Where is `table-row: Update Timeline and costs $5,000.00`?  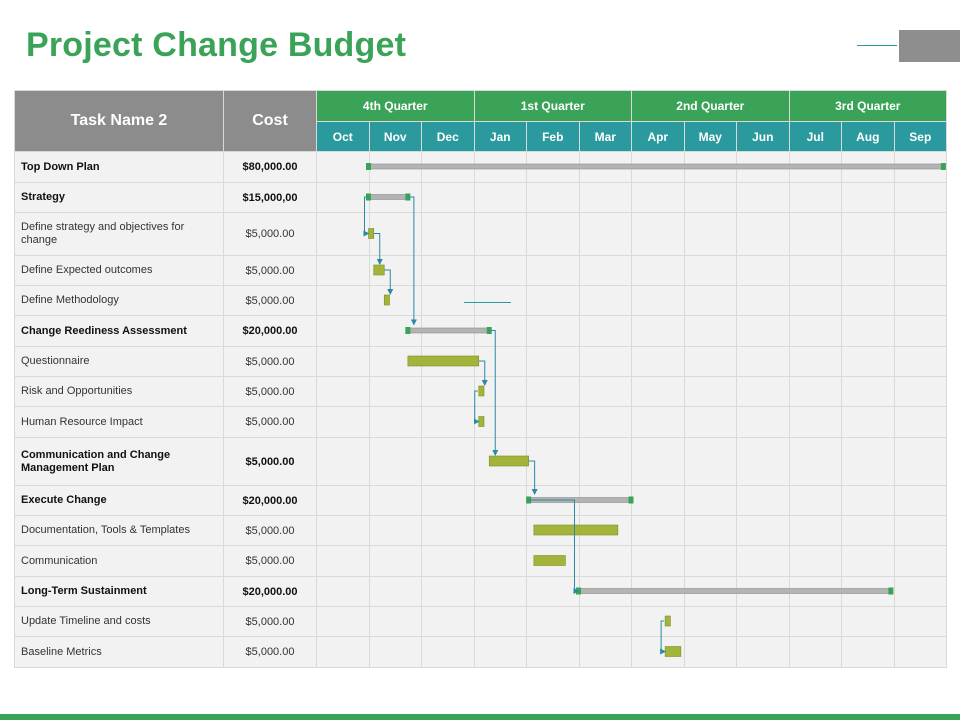 table-row: Update Timeline and costs $5,000.00 is located at coordinates (481, 621).